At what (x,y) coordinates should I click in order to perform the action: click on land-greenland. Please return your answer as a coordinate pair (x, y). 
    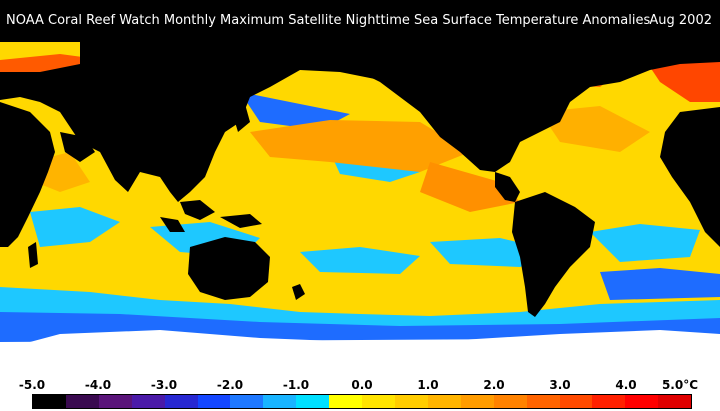
    Looking at the image, I should click on (620, 52).